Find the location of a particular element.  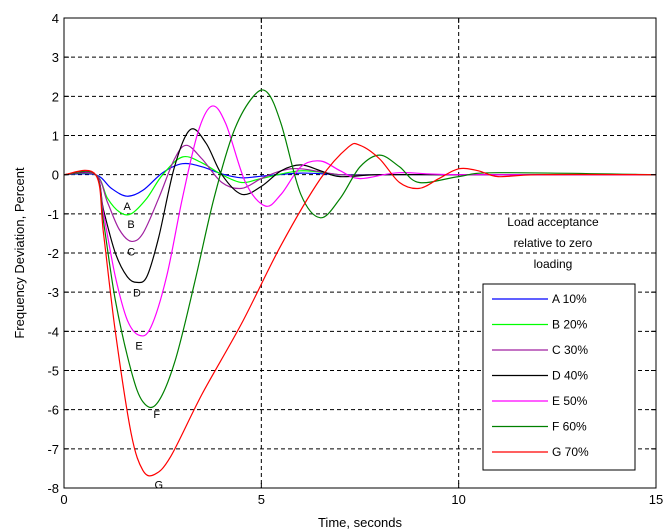

curve-label-d: D is located at coordinates (137, 293).